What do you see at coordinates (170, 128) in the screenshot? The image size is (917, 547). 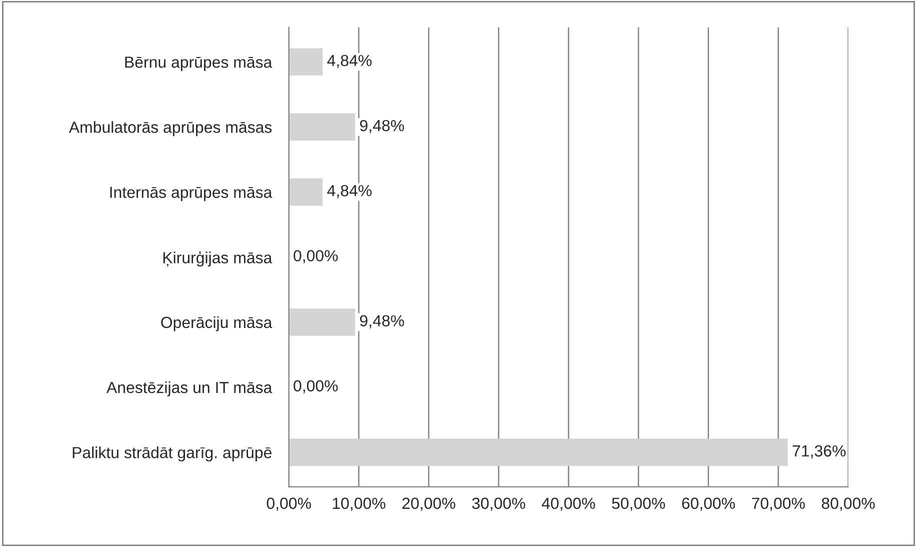 I see `y-tick-label: Ambulatorās aprūpes māsas` at bounding box center [170, 128].